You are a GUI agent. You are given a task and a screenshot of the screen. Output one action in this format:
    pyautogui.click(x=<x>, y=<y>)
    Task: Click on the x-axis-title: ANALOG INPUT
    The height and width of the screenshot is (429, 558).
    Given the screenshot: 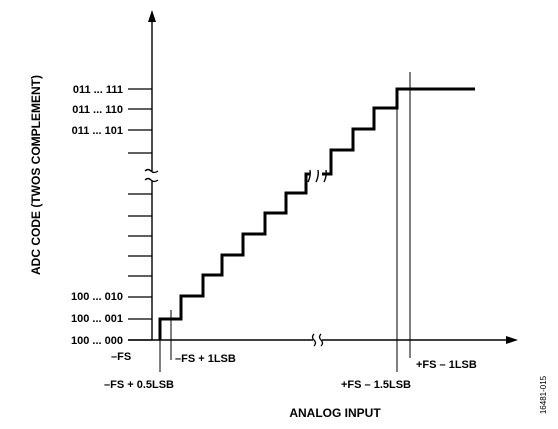 What is the action you would take?
    pyautogui.click(x=335, y=413)
    